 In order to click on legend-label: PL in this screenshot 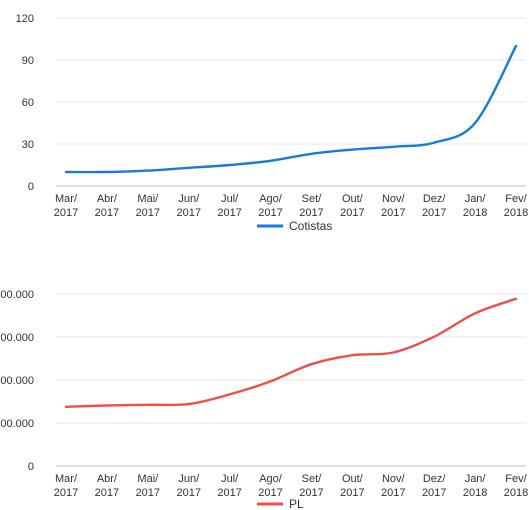, I will do `click(296, 503)`.